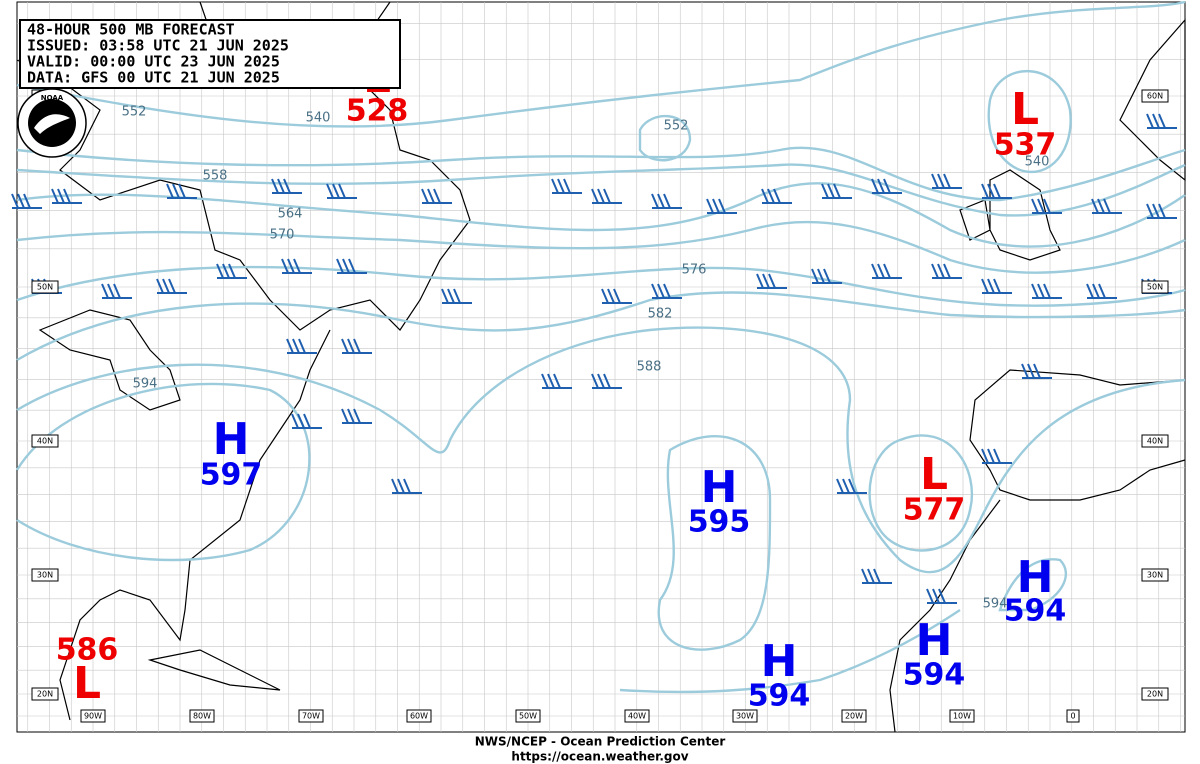 This screenshot has width=1200, height=764. What do you see at coordinates (600, 742) in the screenshot?
I see `footer-line: NWS/NCEP - Ocean Prediction Center` at bounding box center [600, 742].